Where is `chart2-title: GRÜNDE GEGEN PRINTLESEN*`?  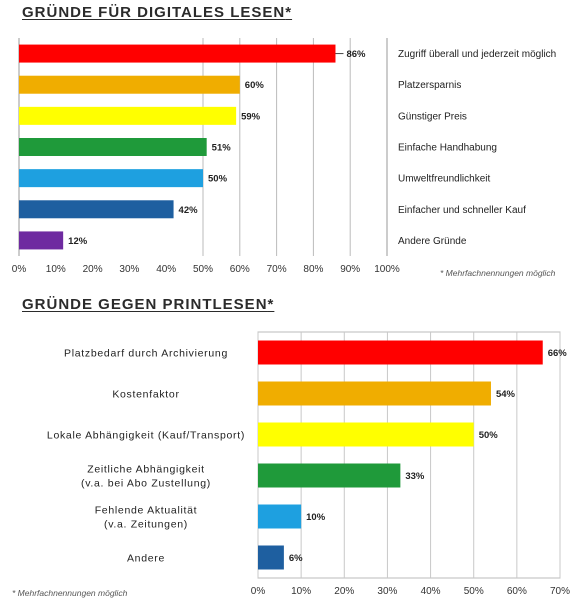 chart2-title: GRÜNDE GEGEN PRINTLESEN* is located at coordinates (148, 304).